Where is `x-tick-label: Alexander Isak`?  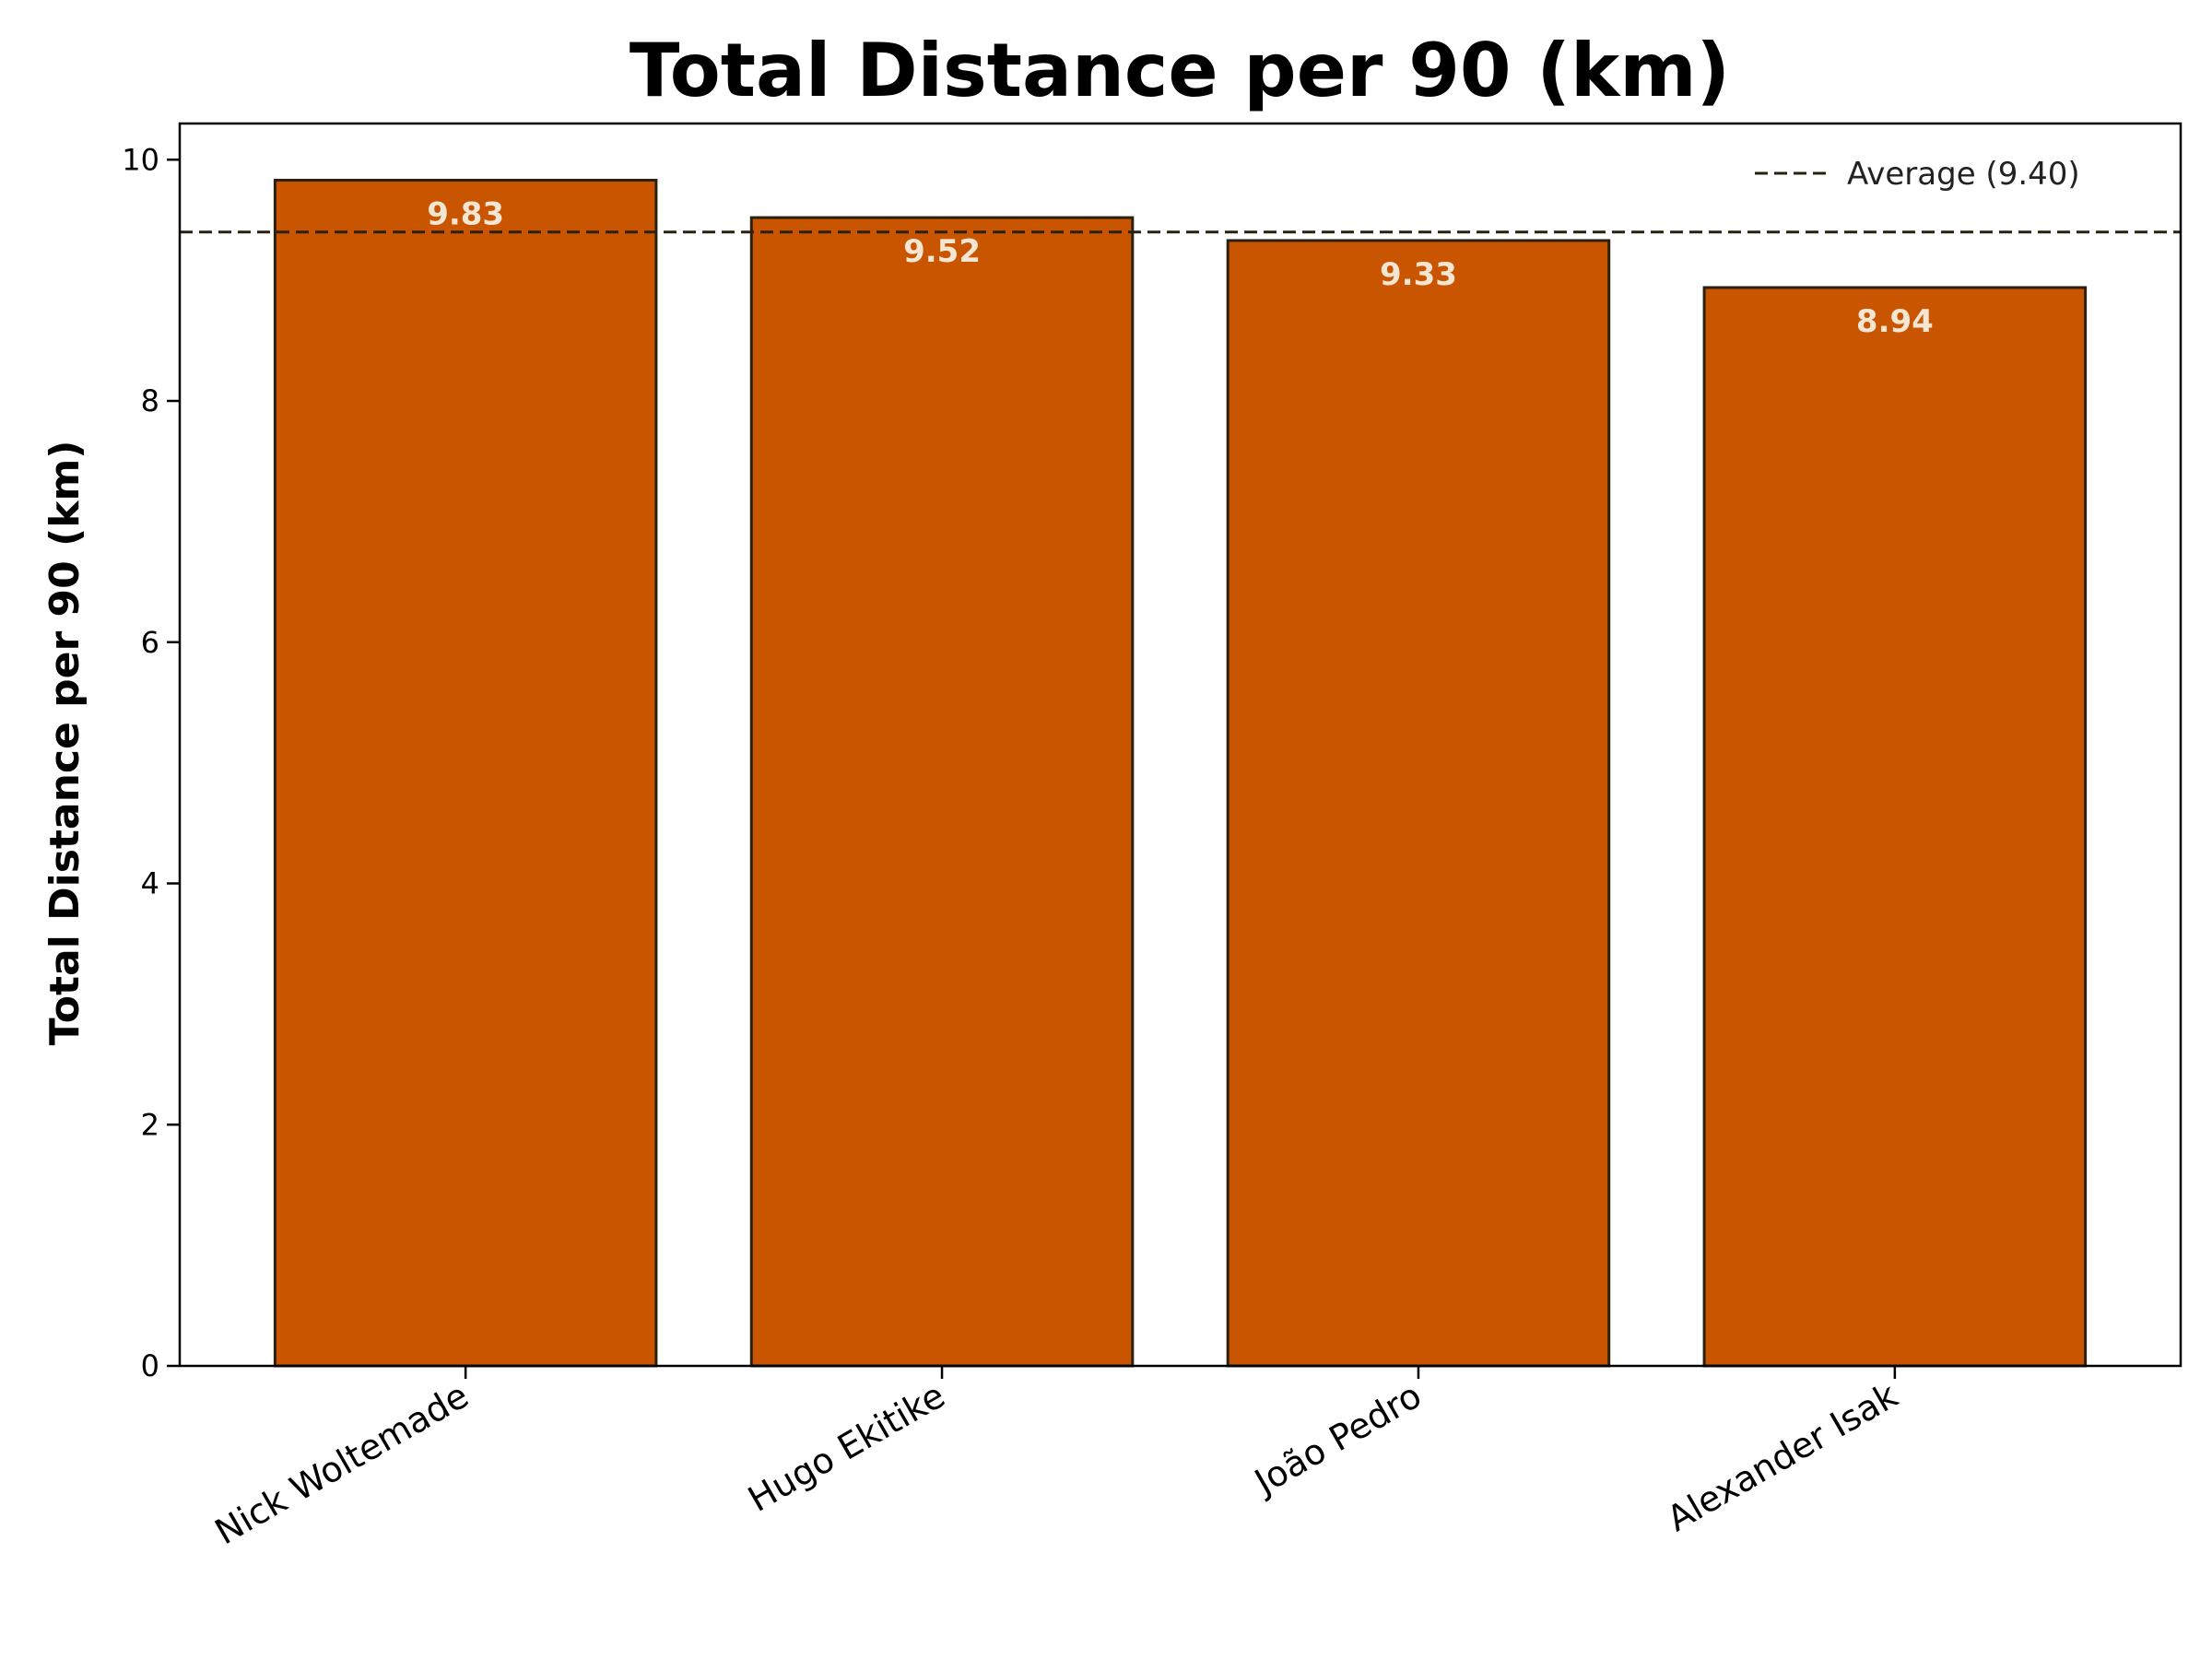
x-tick-label: Alexander Isak is located at coordinates (1782, 1457).